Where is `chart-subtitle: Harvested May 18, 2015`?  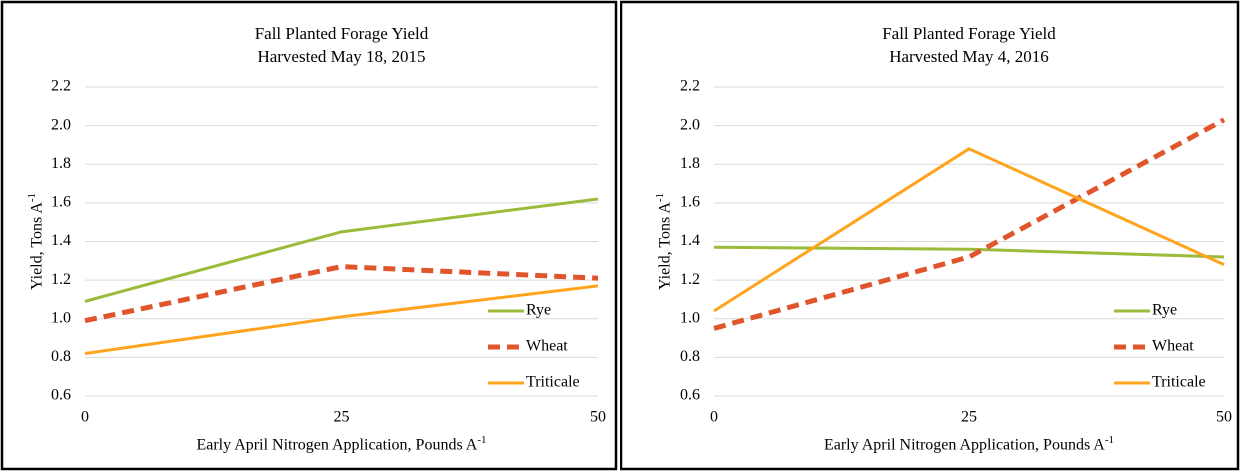 chart-subtitle: Harvested May 18, 2015 is located at coordinates (341, 56).